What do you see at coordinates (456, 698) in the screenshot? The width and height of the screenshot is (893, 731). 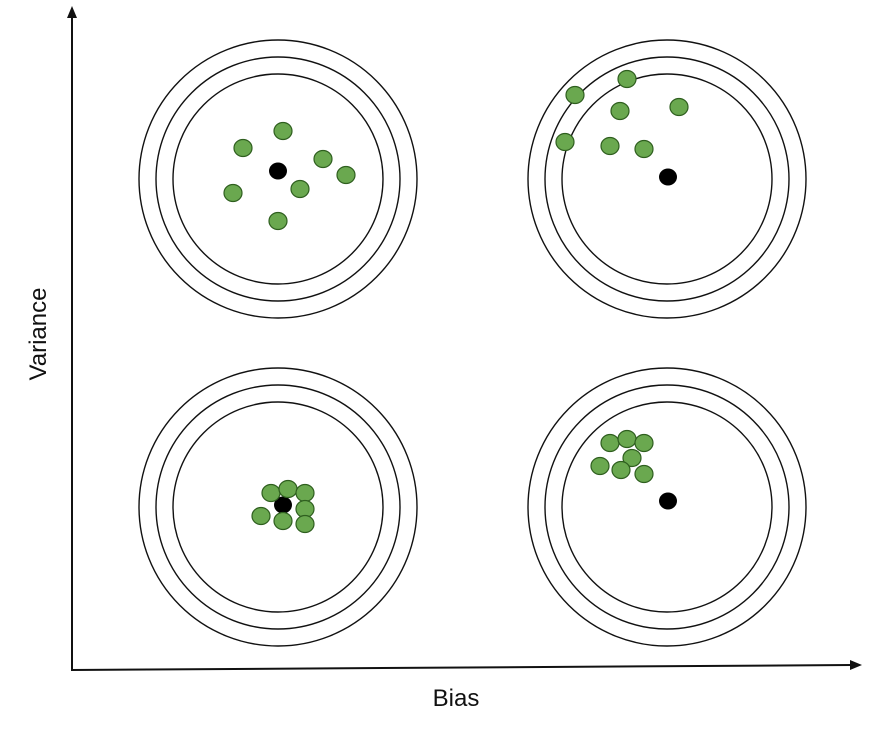 I see `x-axis-label: Bias` at bounding box center [456, 698].